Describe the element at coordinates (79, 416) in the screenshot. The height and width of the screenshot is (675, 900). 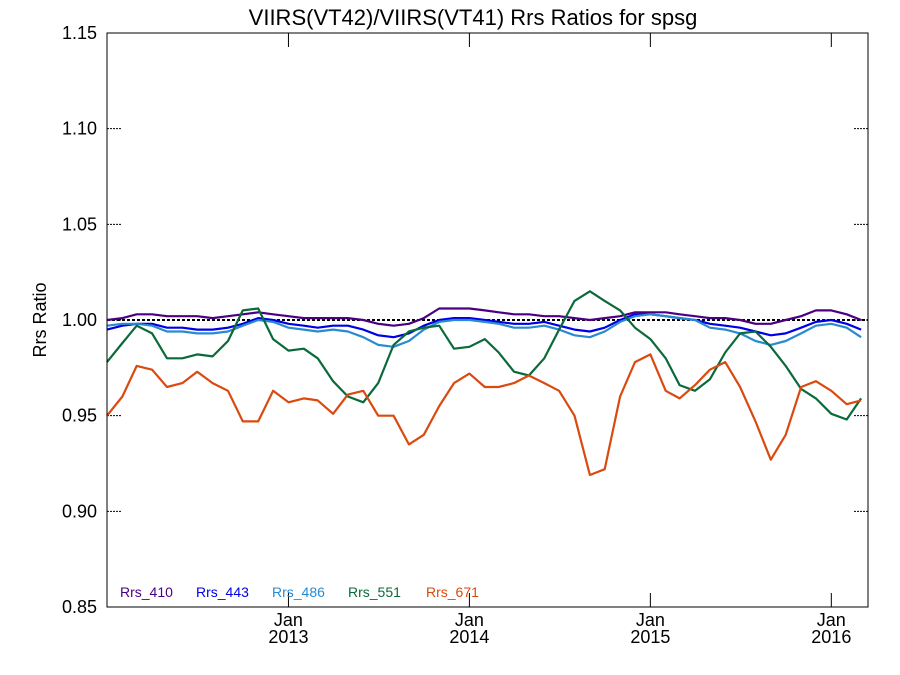
I see `y-tick-label: 0.95` at that location.